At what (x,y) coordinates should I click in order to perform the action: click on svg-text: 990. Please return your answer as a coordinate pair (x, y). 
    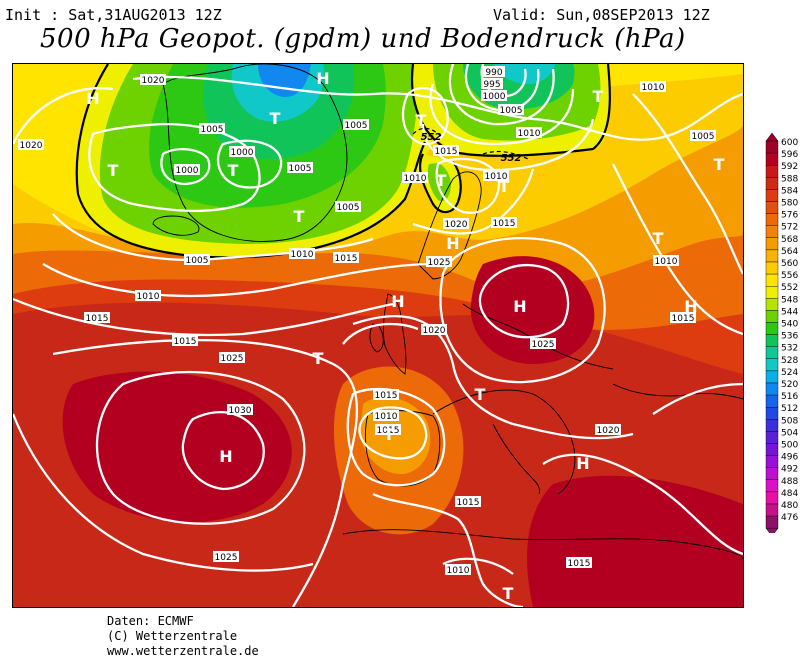
    Looking at the image, I should click on (493, 73).